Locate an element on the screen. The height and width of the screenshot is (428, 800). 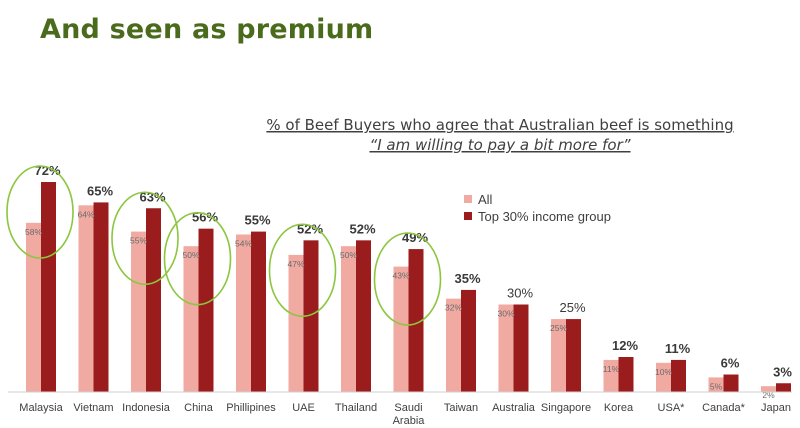
category-label-thailand: Thailand is located at coordinates (356, 408).